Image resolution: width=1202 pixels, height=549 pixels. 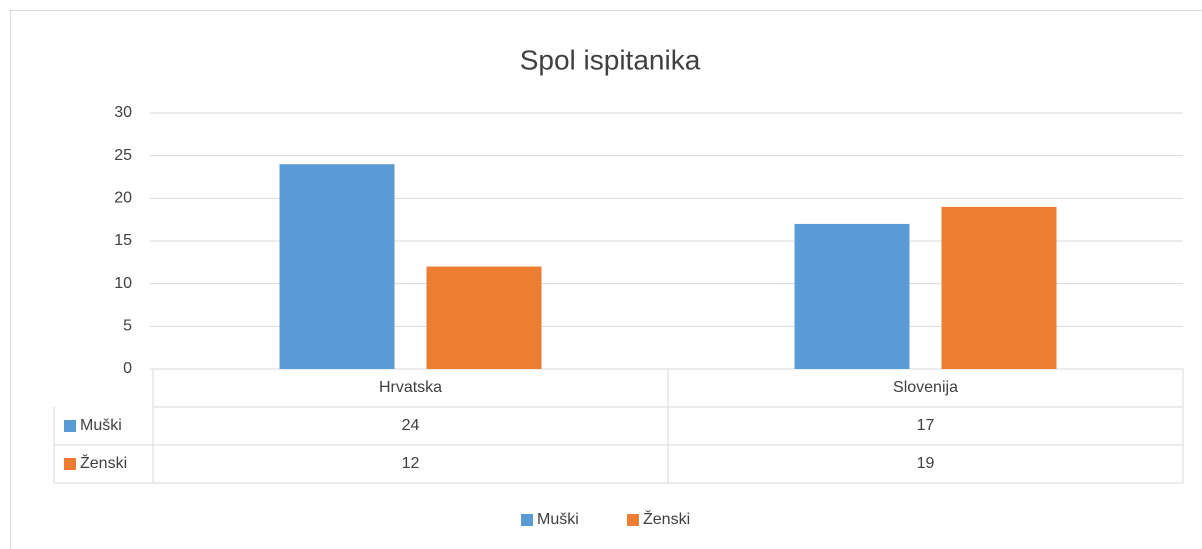 What do you see at coordinates (558, 519) in the screenshot?
I see `legend-label: Muški` at bounding box center [558, 519].